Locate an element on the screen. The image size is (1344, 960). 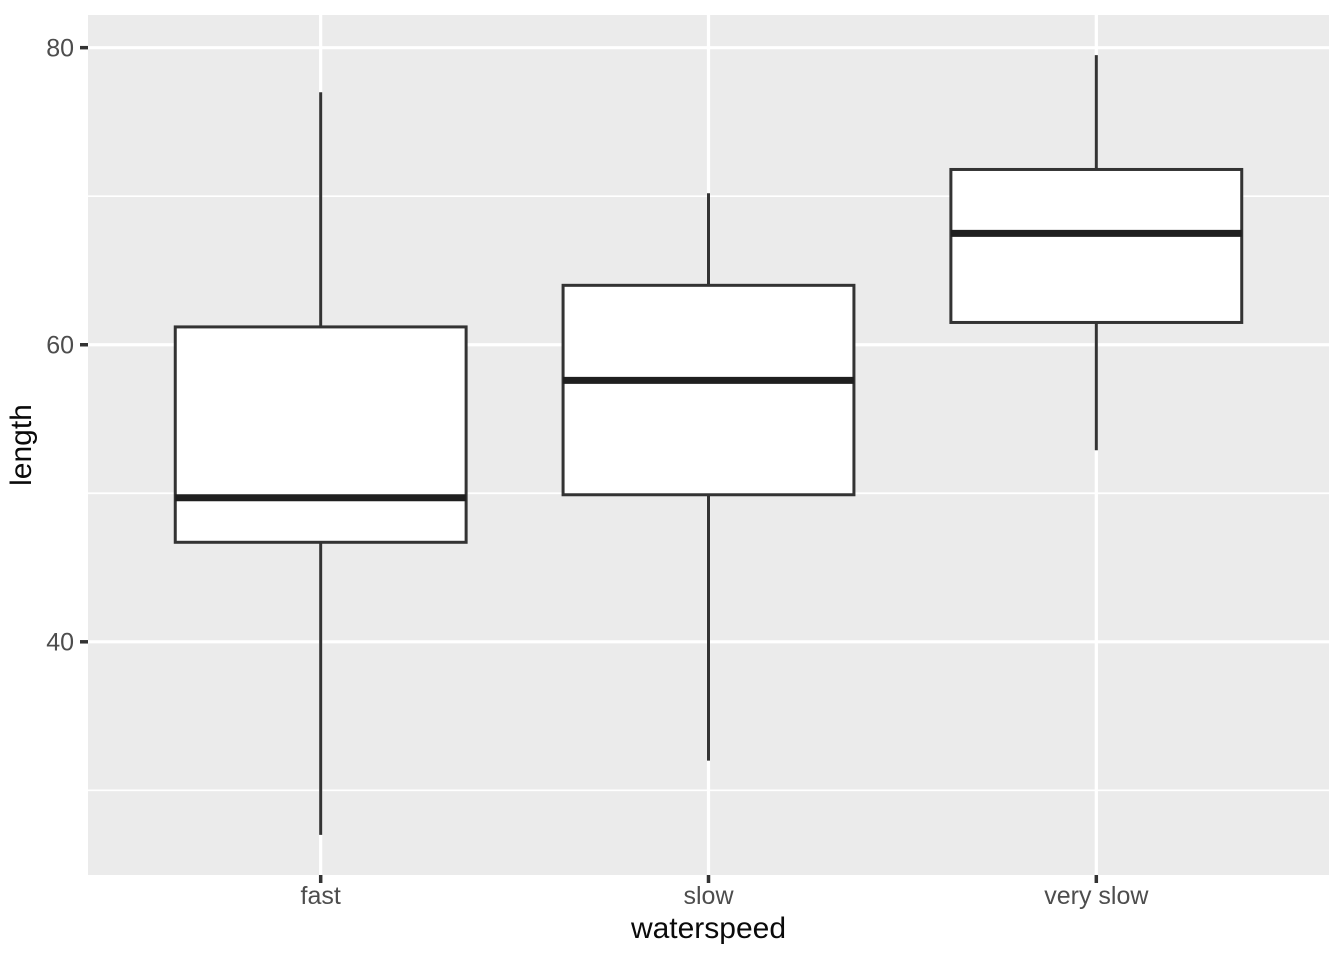
x-tick-label: very slow is located at coordinates (1096, 896).